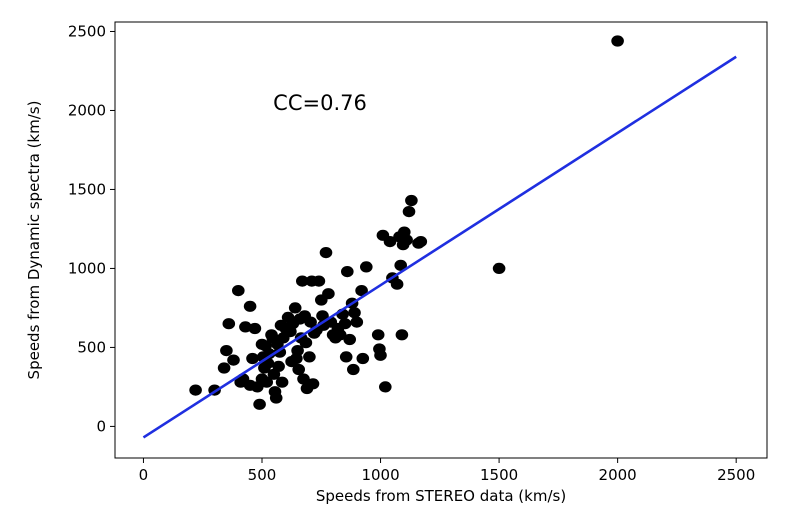 The image size is (809, 520). I want to click on x-tick-label: 2500, so click(736, 475).